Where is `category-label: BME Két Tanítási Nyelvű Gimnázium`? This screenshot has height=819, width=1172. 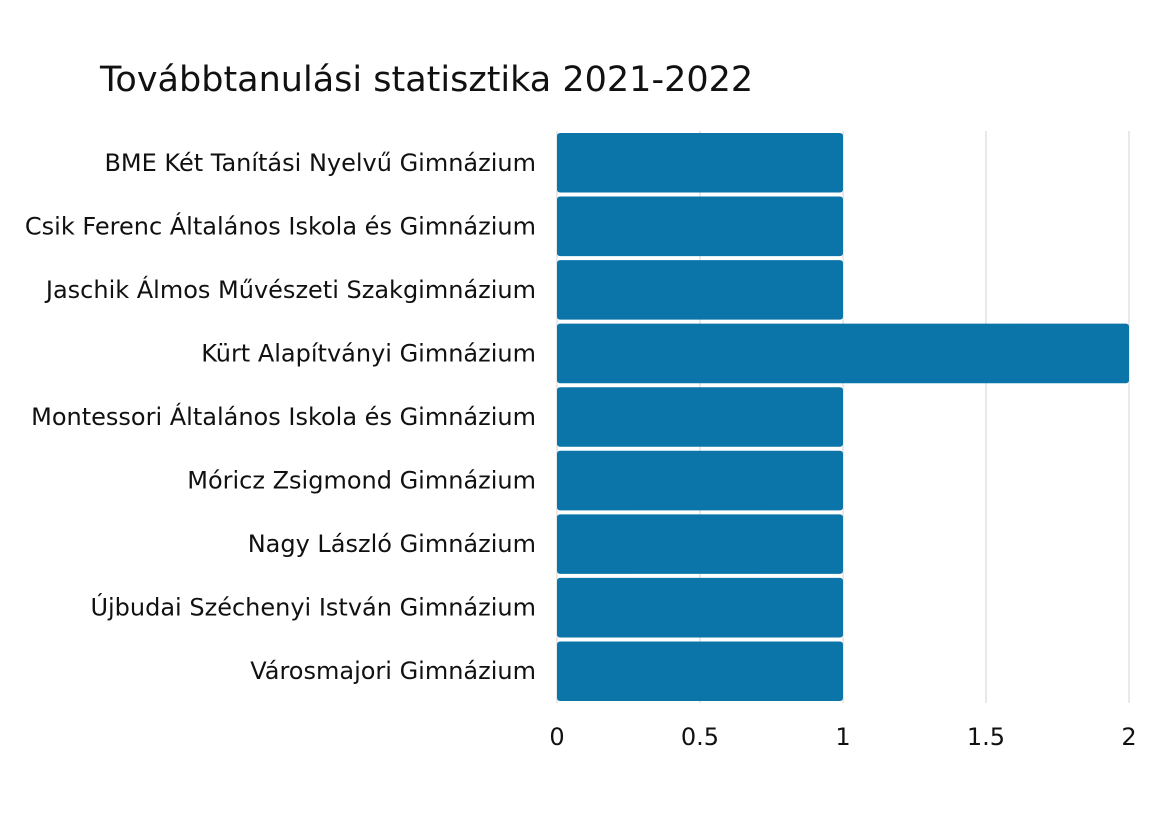 category-label: BME Két Tanítási Nyelvű Gimnázium is located at coordinates (320, 163).